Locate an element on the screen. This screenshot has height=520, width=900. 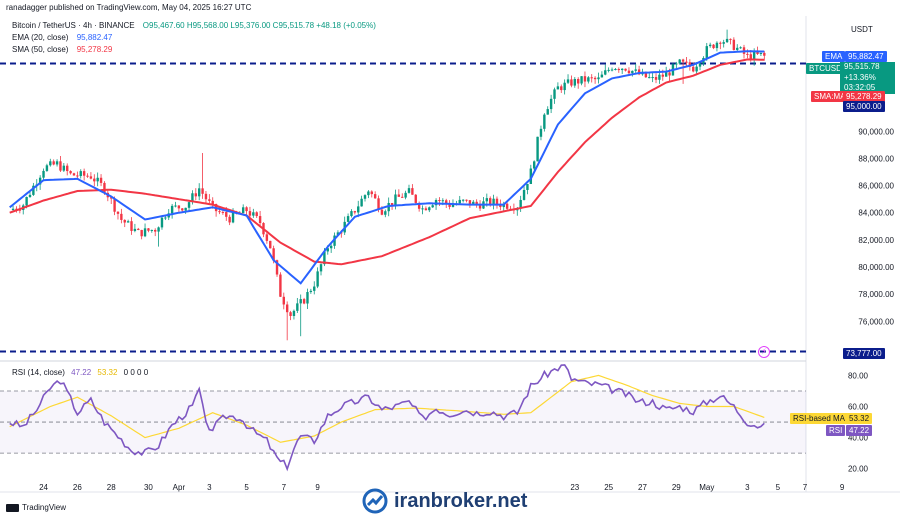
currency-label: USDT is located at coordinates (862, 29).